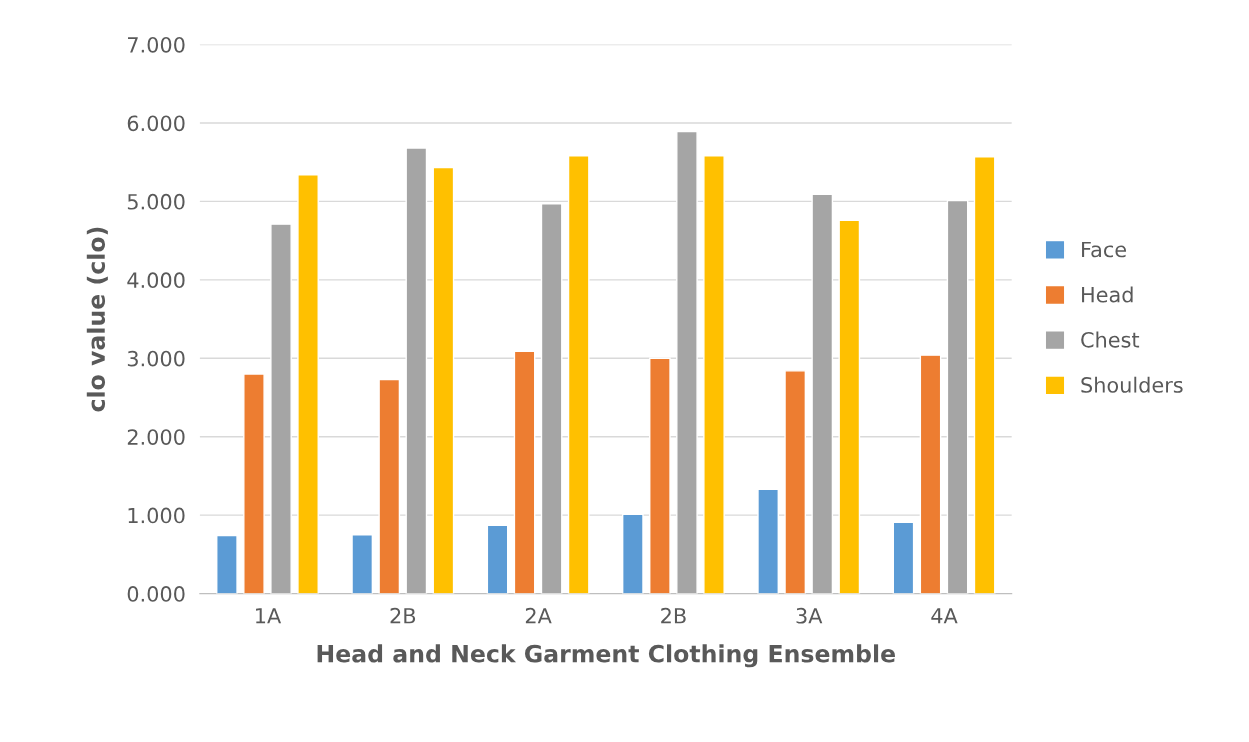 The image size is (1249, 742). Describe the element at coordinates (156, 594) in the screenshot. I see `y-tick-label: 0.000` at that location.